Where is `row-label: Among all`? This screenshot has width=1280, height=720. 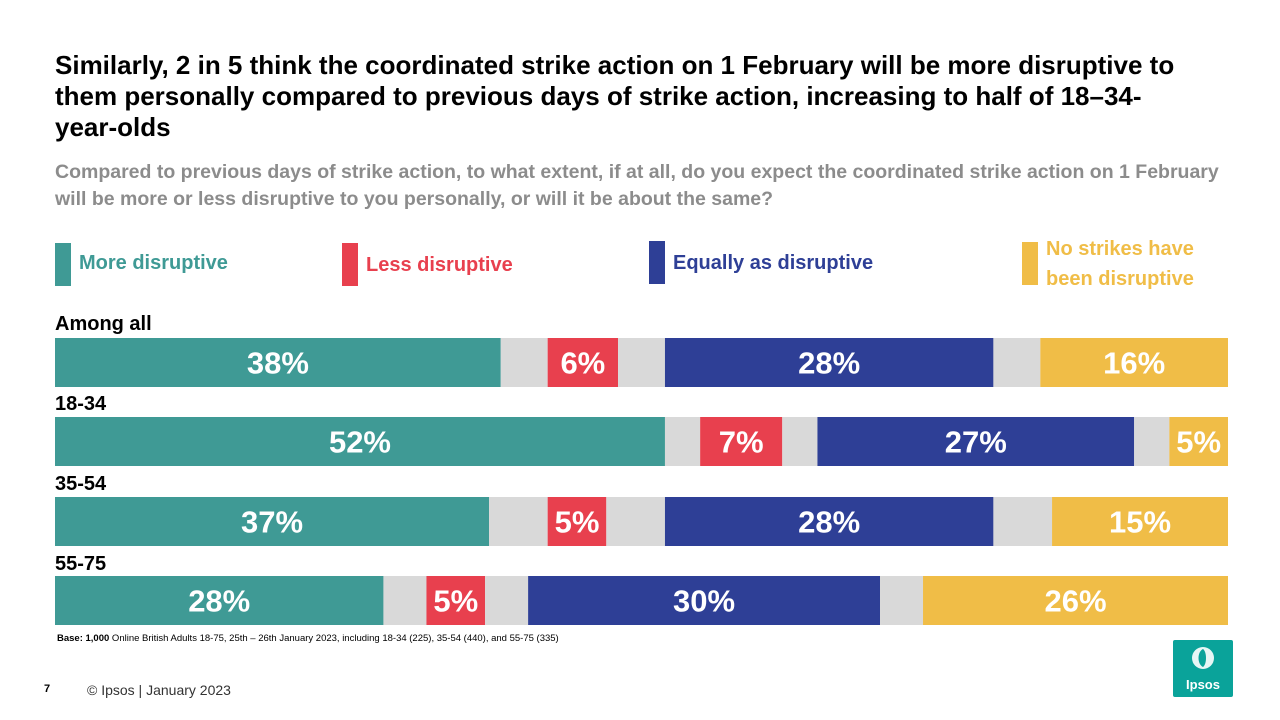
row-label: Among all is located at coordinates (103, 324).